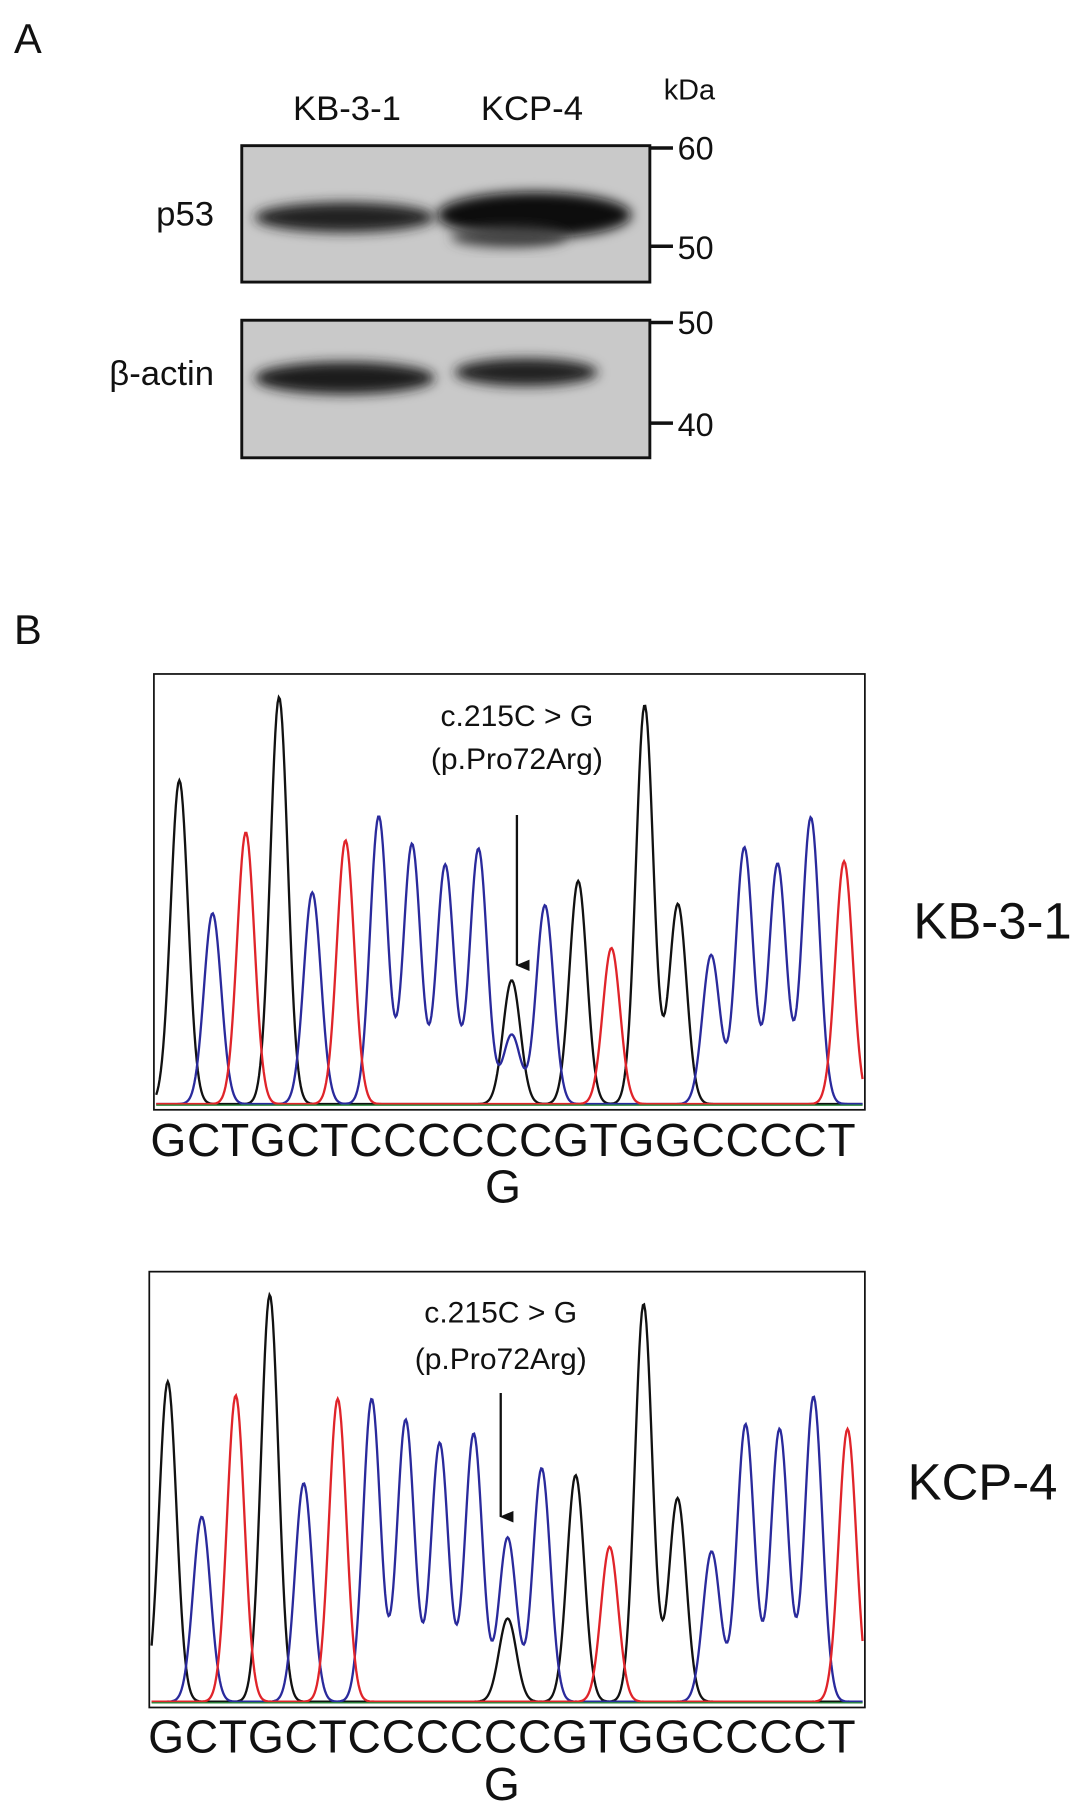 This screenshot has height=1815, width=1087. I want to click on blot-label: p53, so click(185, 214).